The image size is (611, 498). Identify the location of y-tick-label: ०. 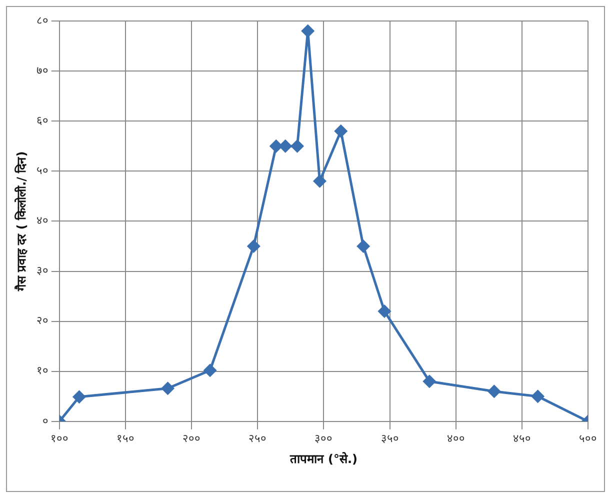
(45, 421).